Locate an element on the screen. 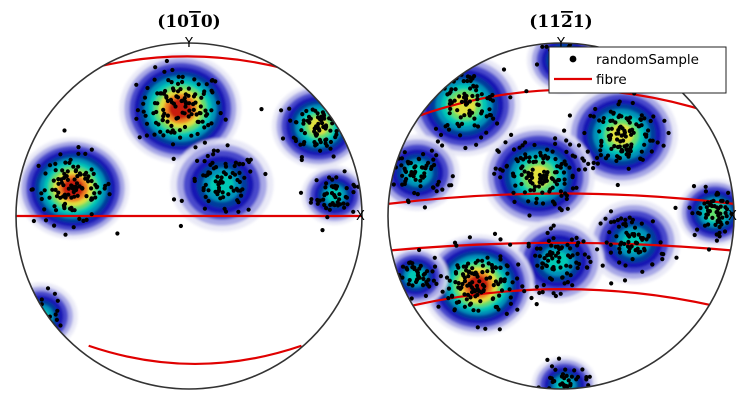 Image resolution: width=750 pixels, height=406 pixels. legend-label: randomSample is located at coordinates (647, 60).